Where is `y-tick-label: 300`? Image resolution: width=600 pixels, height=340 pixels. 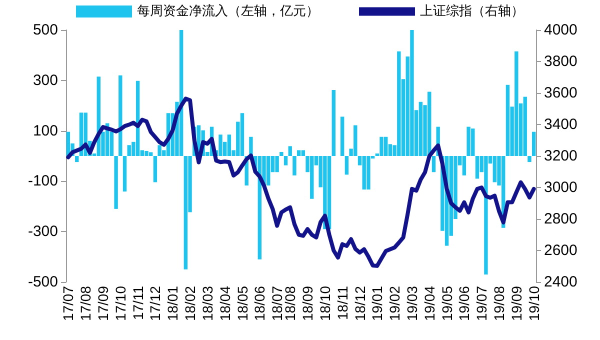 y-tick-label: 300 is located at coordinates (45, 80).